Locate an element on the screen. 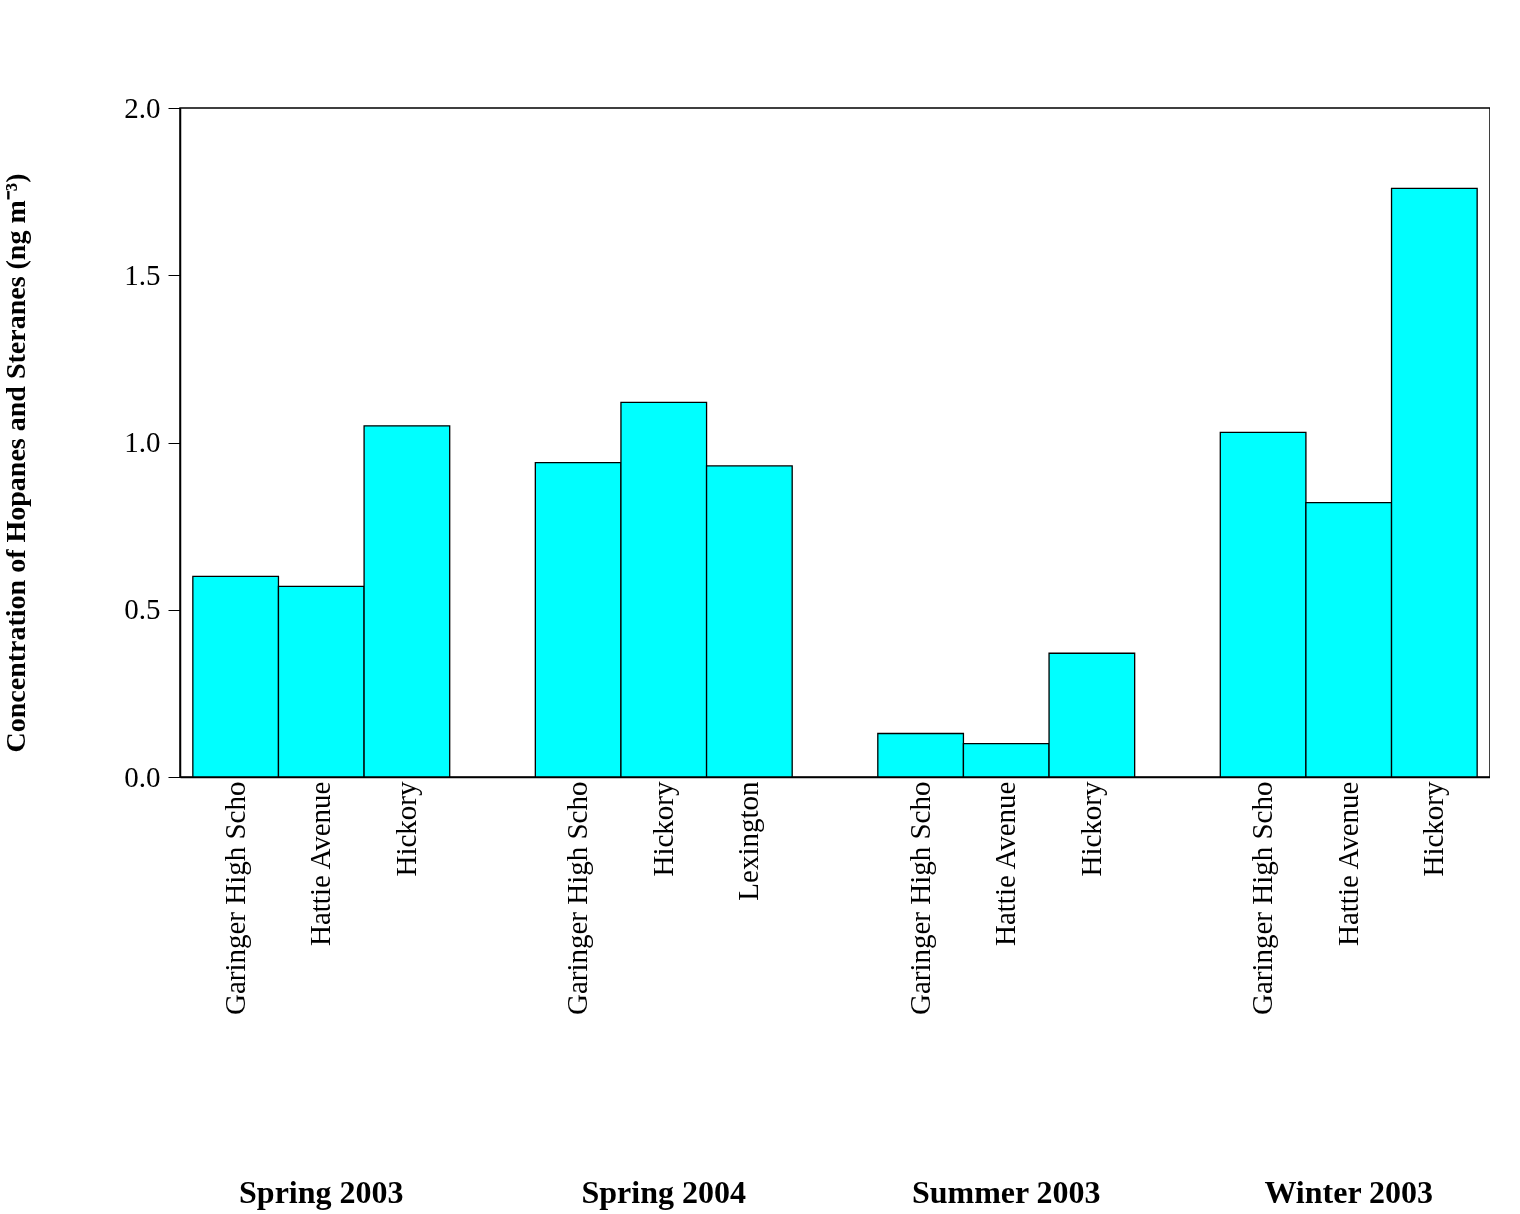 This screenshot has width=1520, height=1214. y-tick-label: 1.0 is located at coordinates (142, 442).